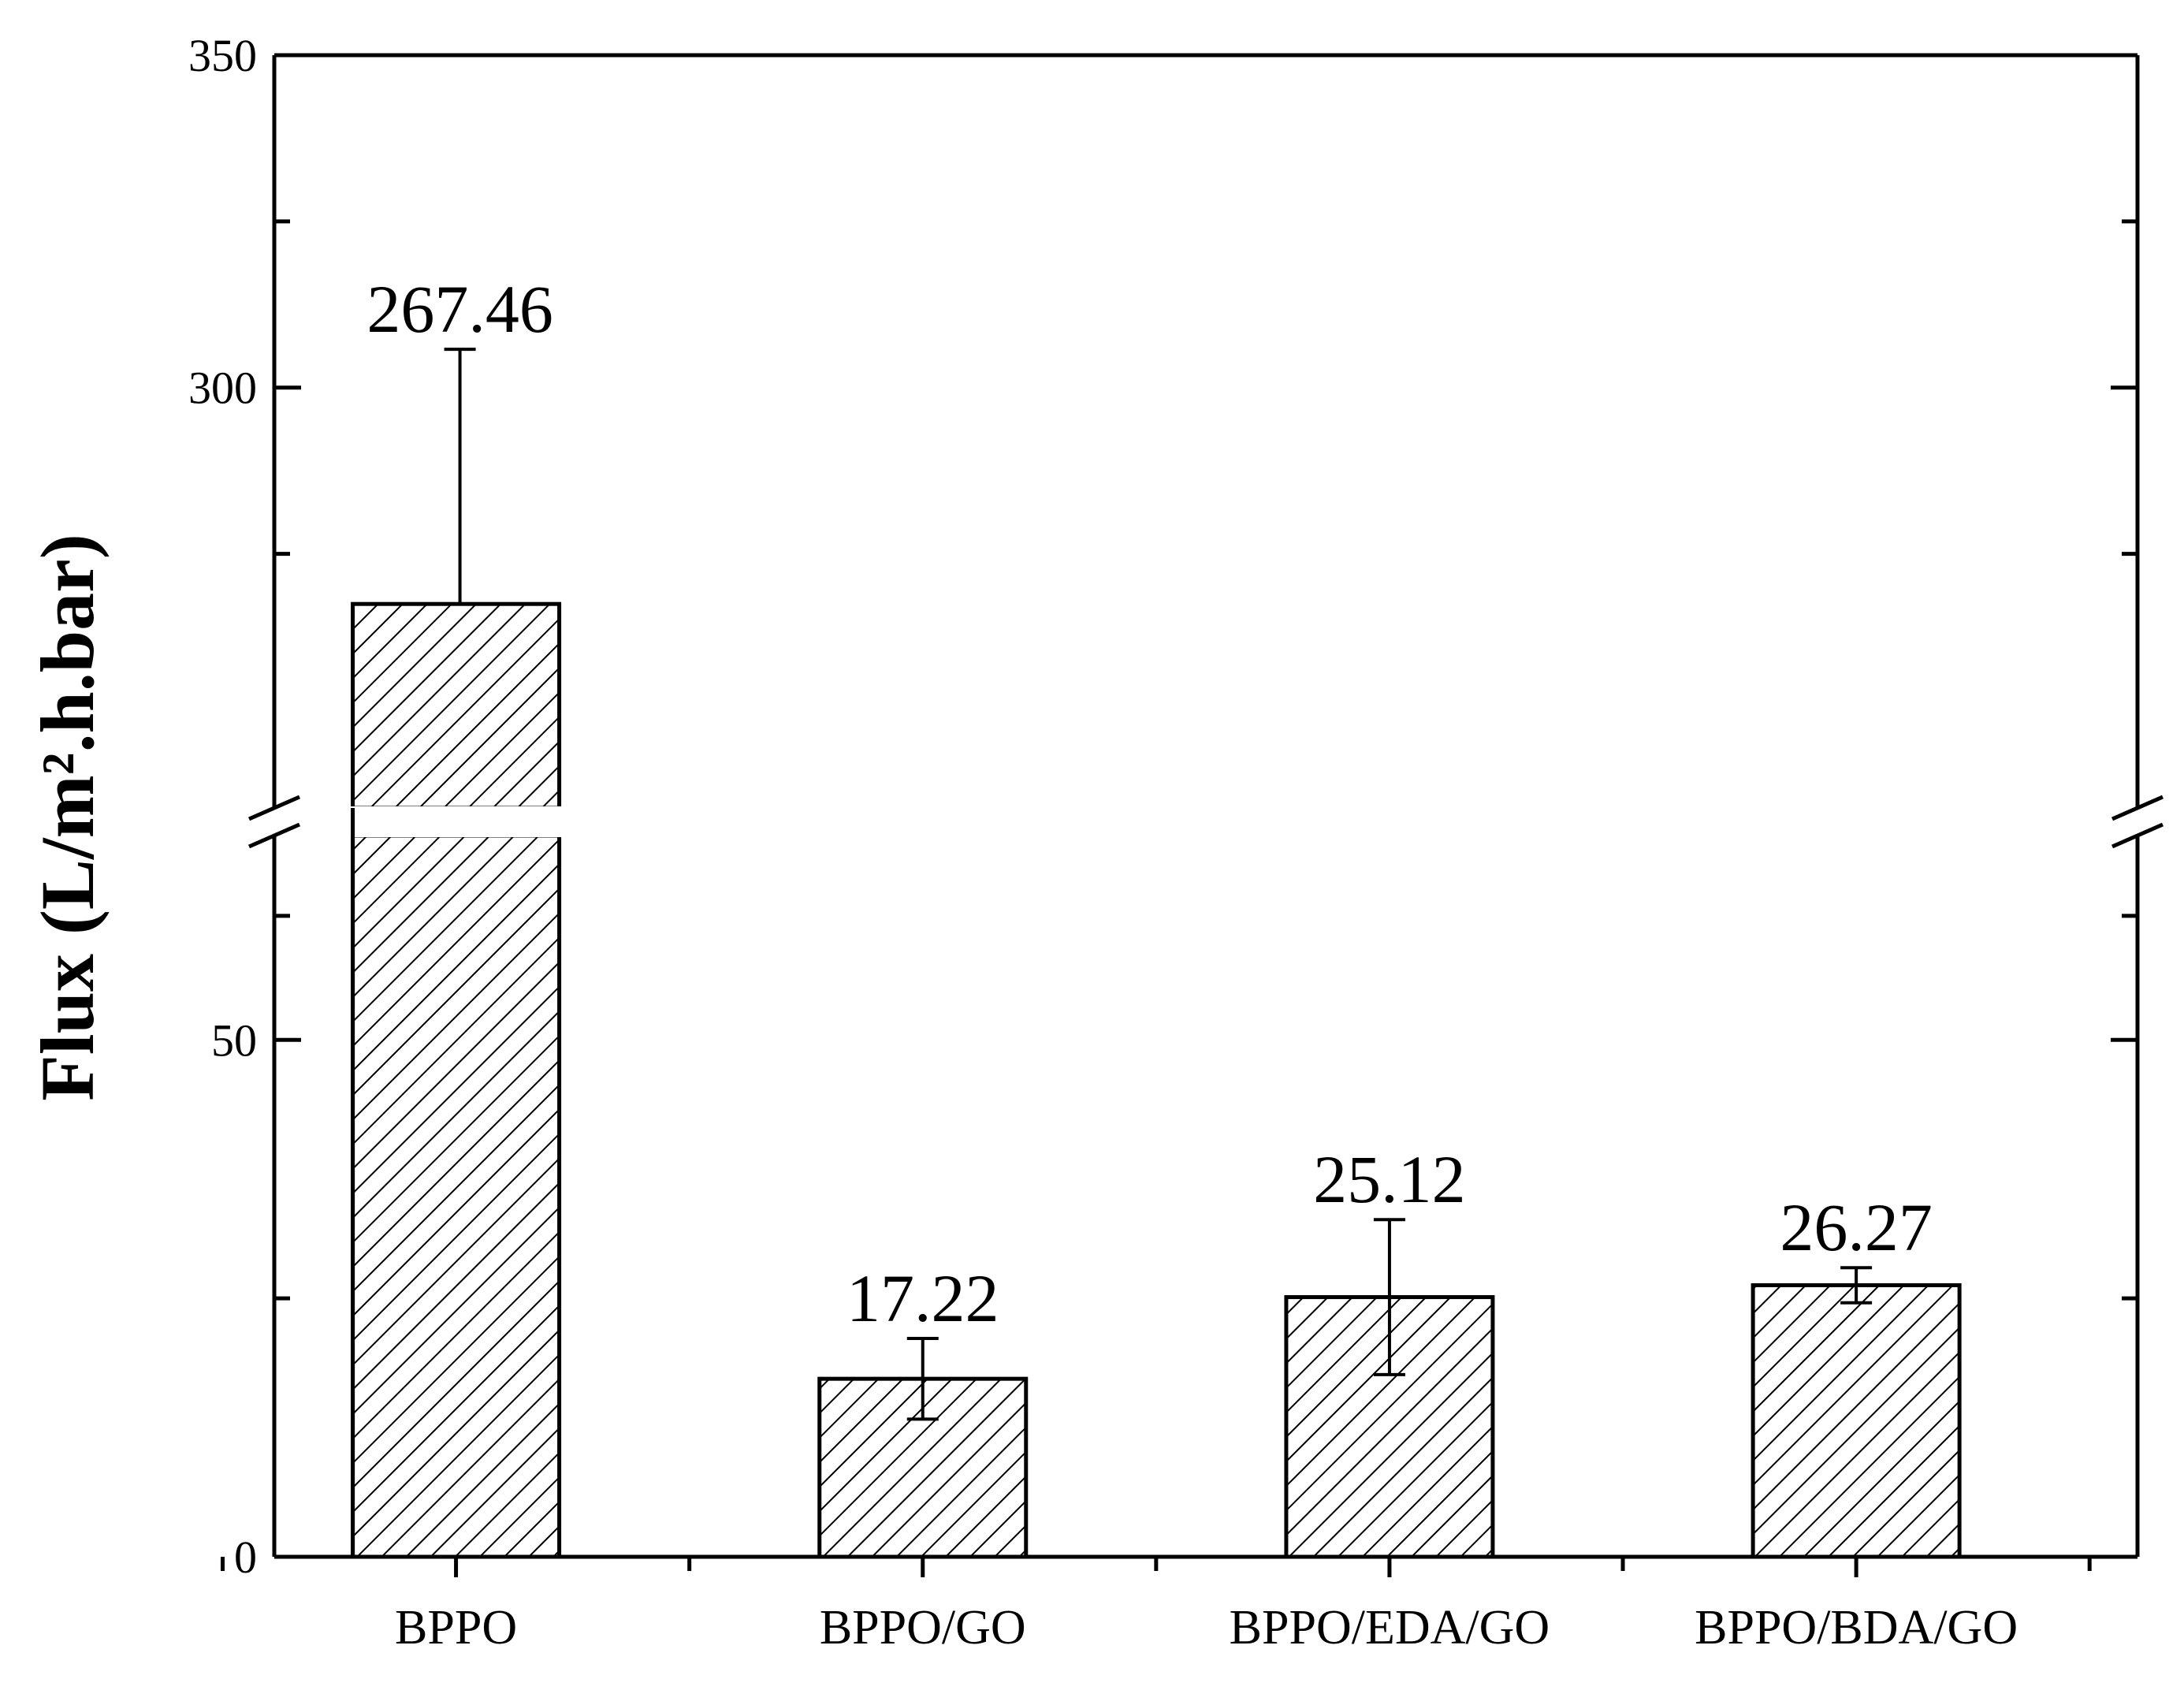  I want to click on bar, so click(1856, 1420).